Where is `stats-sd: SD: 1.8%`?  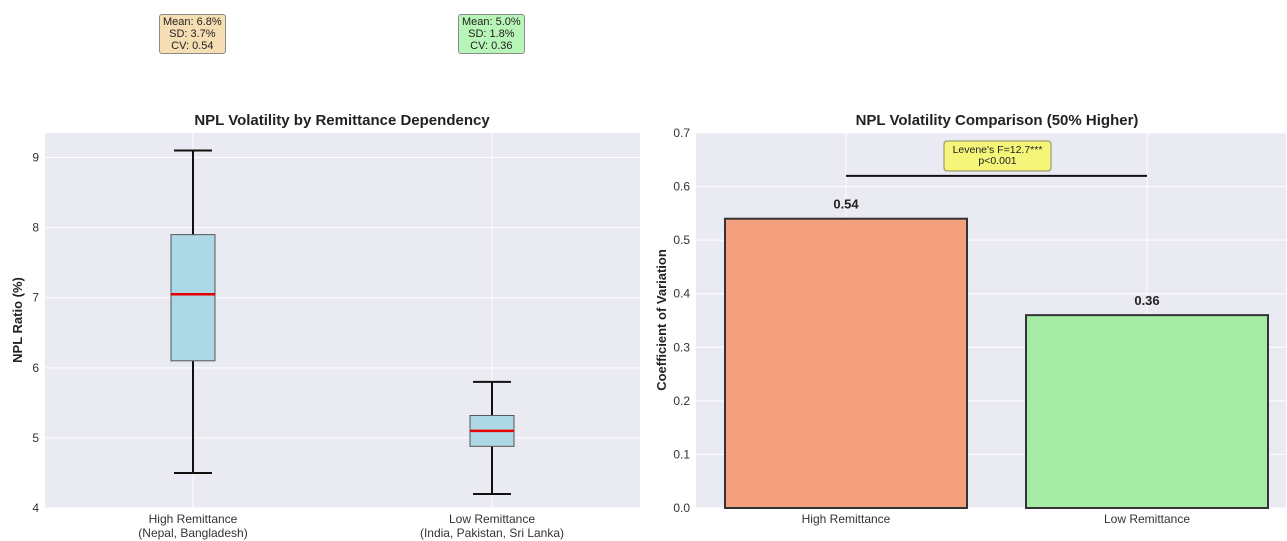 stats-sd: SD: 1.8% is located at coordinates (491, 34).